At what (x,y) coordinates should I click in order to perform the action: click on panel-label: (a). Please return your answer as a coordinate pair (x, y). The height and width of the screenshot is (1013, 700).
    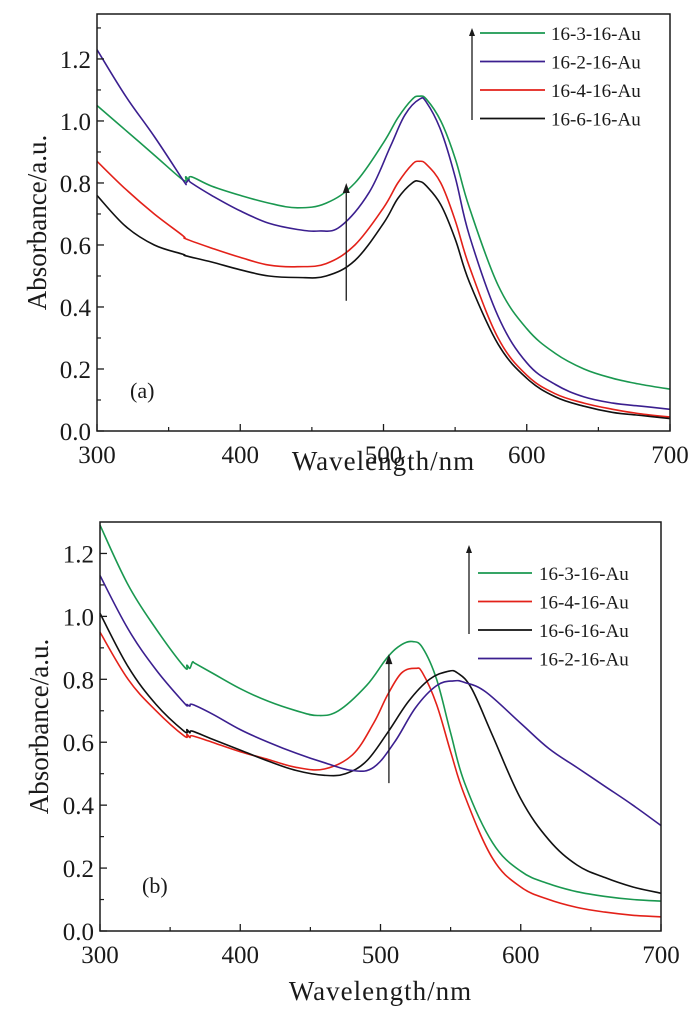
    Looking at the image, I should click on (142, 390).